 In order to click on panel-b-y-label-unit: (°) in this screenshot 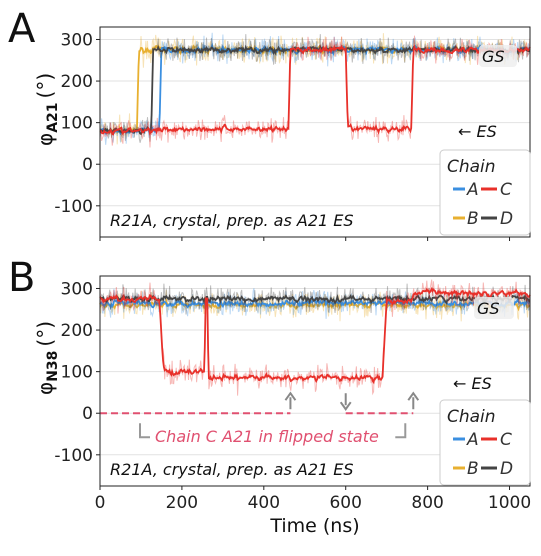, I will do `click(45, 334)`.